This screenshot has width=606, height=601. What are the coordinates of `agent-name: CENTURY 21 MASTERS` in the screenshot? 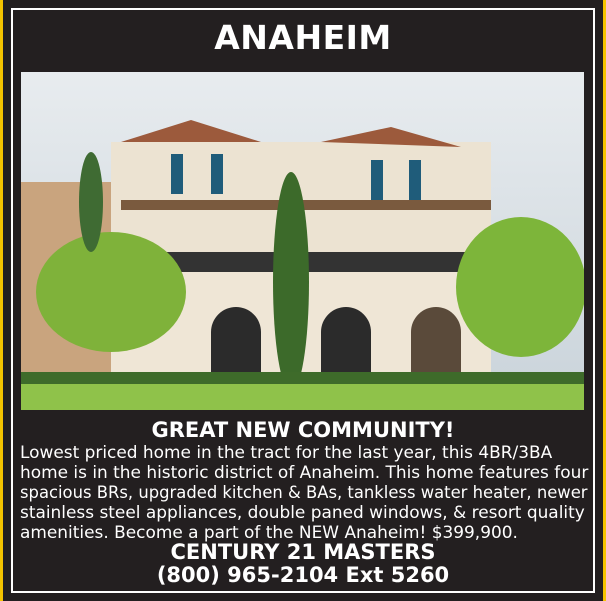 It's located at (303, 552).